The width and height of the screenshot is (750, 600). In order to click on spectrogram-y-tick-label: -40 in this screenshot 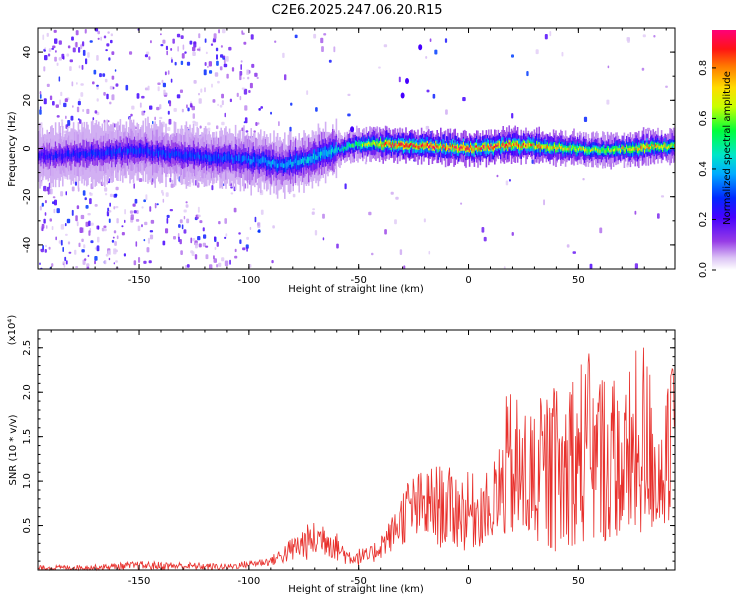, I will do `click(27, 245)`.